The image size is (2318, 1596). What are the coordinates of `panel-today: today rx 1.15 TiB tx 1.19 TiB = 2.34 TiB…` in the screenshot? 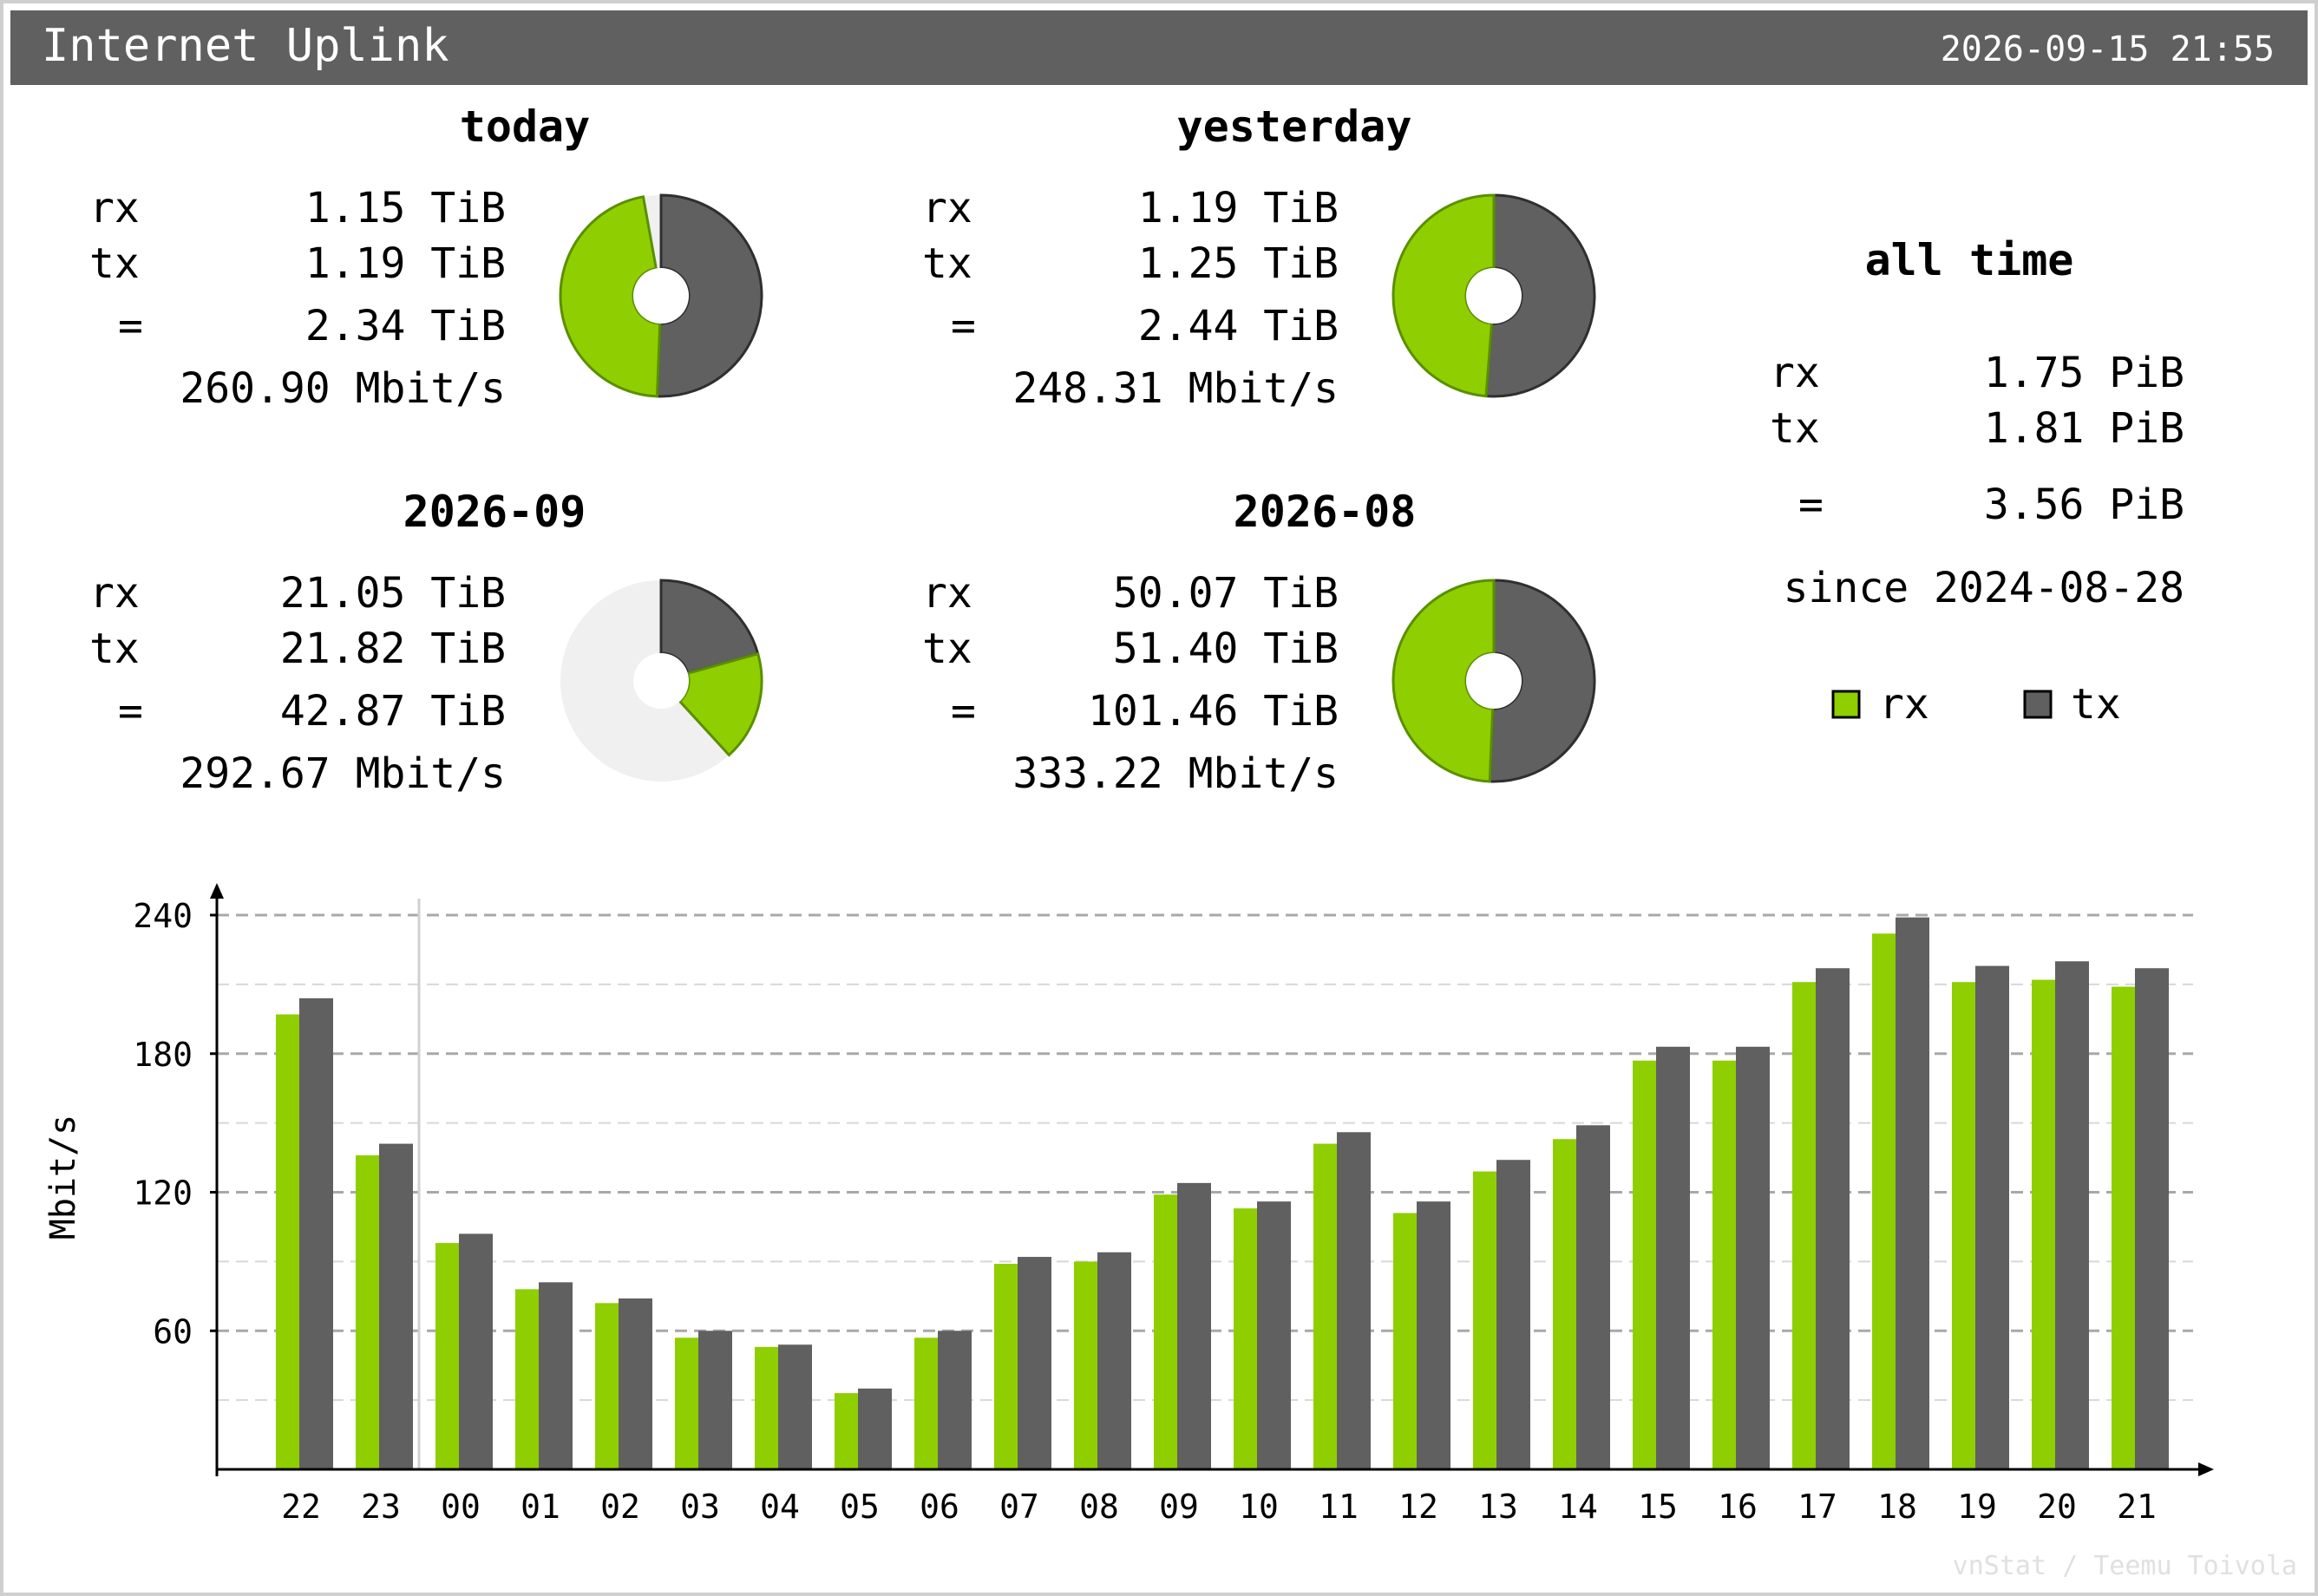 It's located at (426, 257).